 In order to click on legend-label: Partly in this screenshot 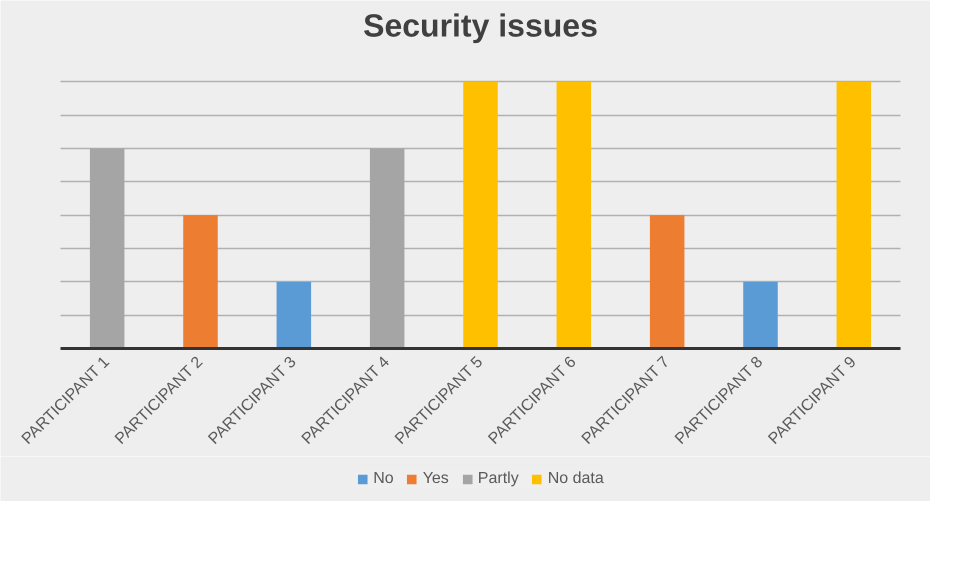, I will do `click(498, 479)`.